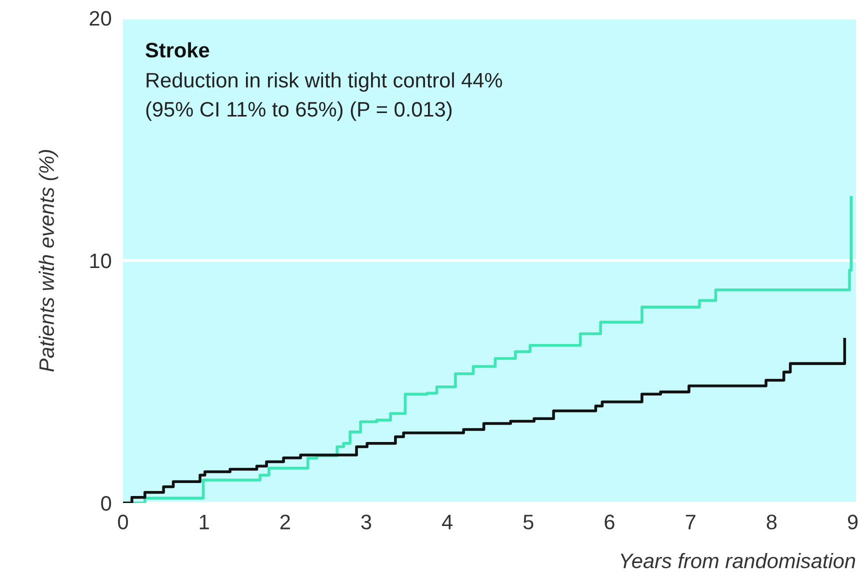 The width and height of the screenshot is (864, 588). Describe the element at coordinates (447, 522) in the screenshot. I see `x-tick-label: 4` at that location.